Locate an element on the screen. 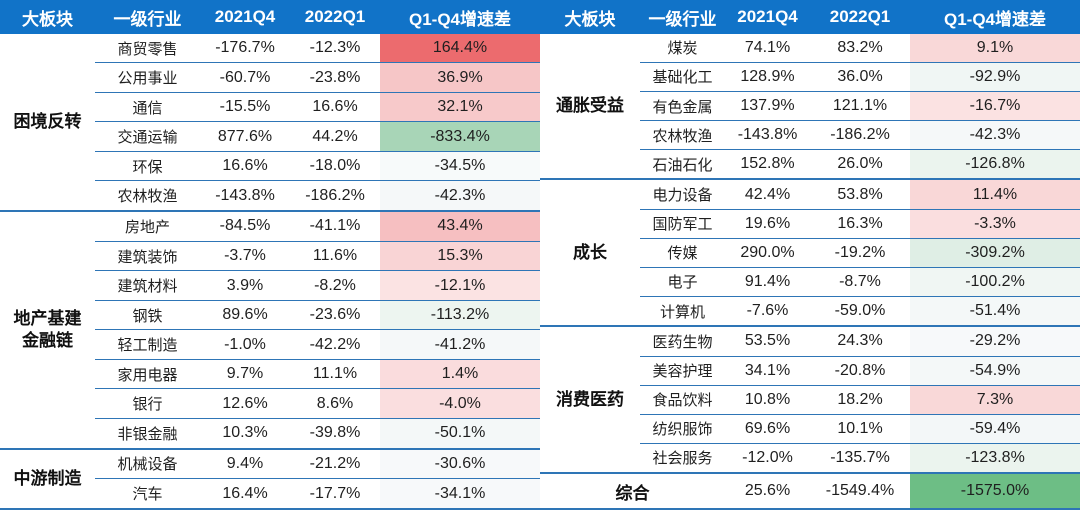 Image resolution: width=1080 pixels, height=510 pixels. industry-cell: 国防军工 is located at coordinates (682, 224).